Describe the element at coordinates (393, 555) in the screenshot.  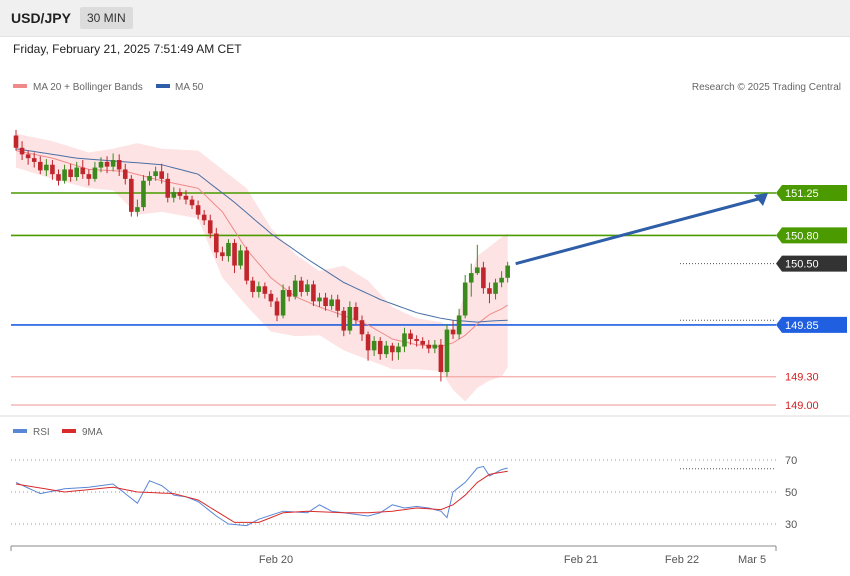
I see `time-axis: Feb 20 Feb 21 Feb 22 Mar 5` at that location.